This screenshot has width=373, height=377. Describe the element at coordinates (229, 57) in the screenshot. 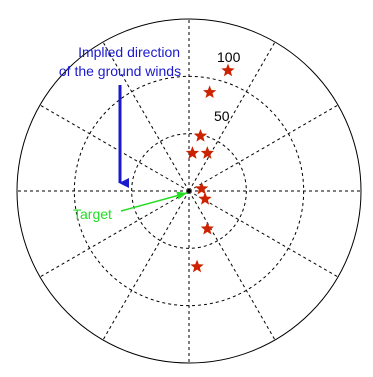

I see `ring-label-100: 100` at that location.